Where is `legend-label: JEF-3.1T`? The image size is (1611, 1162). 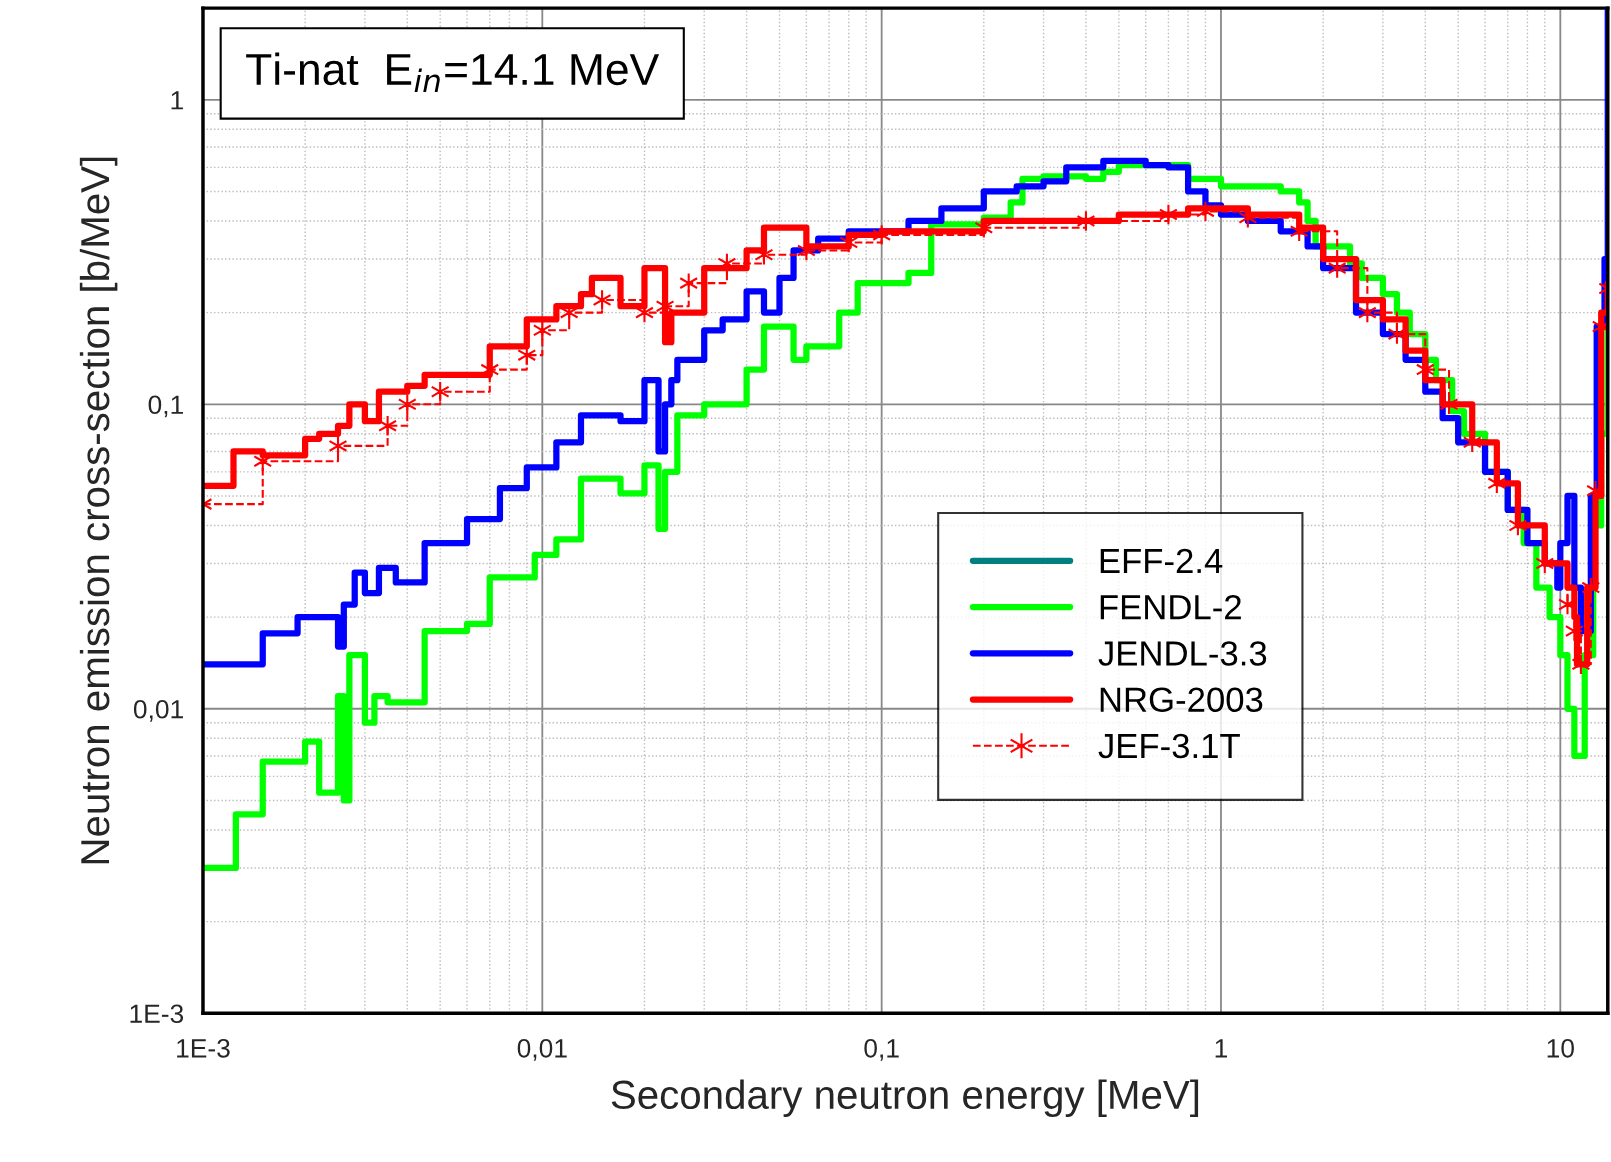
legend-label: JEF-3.1T is located at coordinates (1169, 746).